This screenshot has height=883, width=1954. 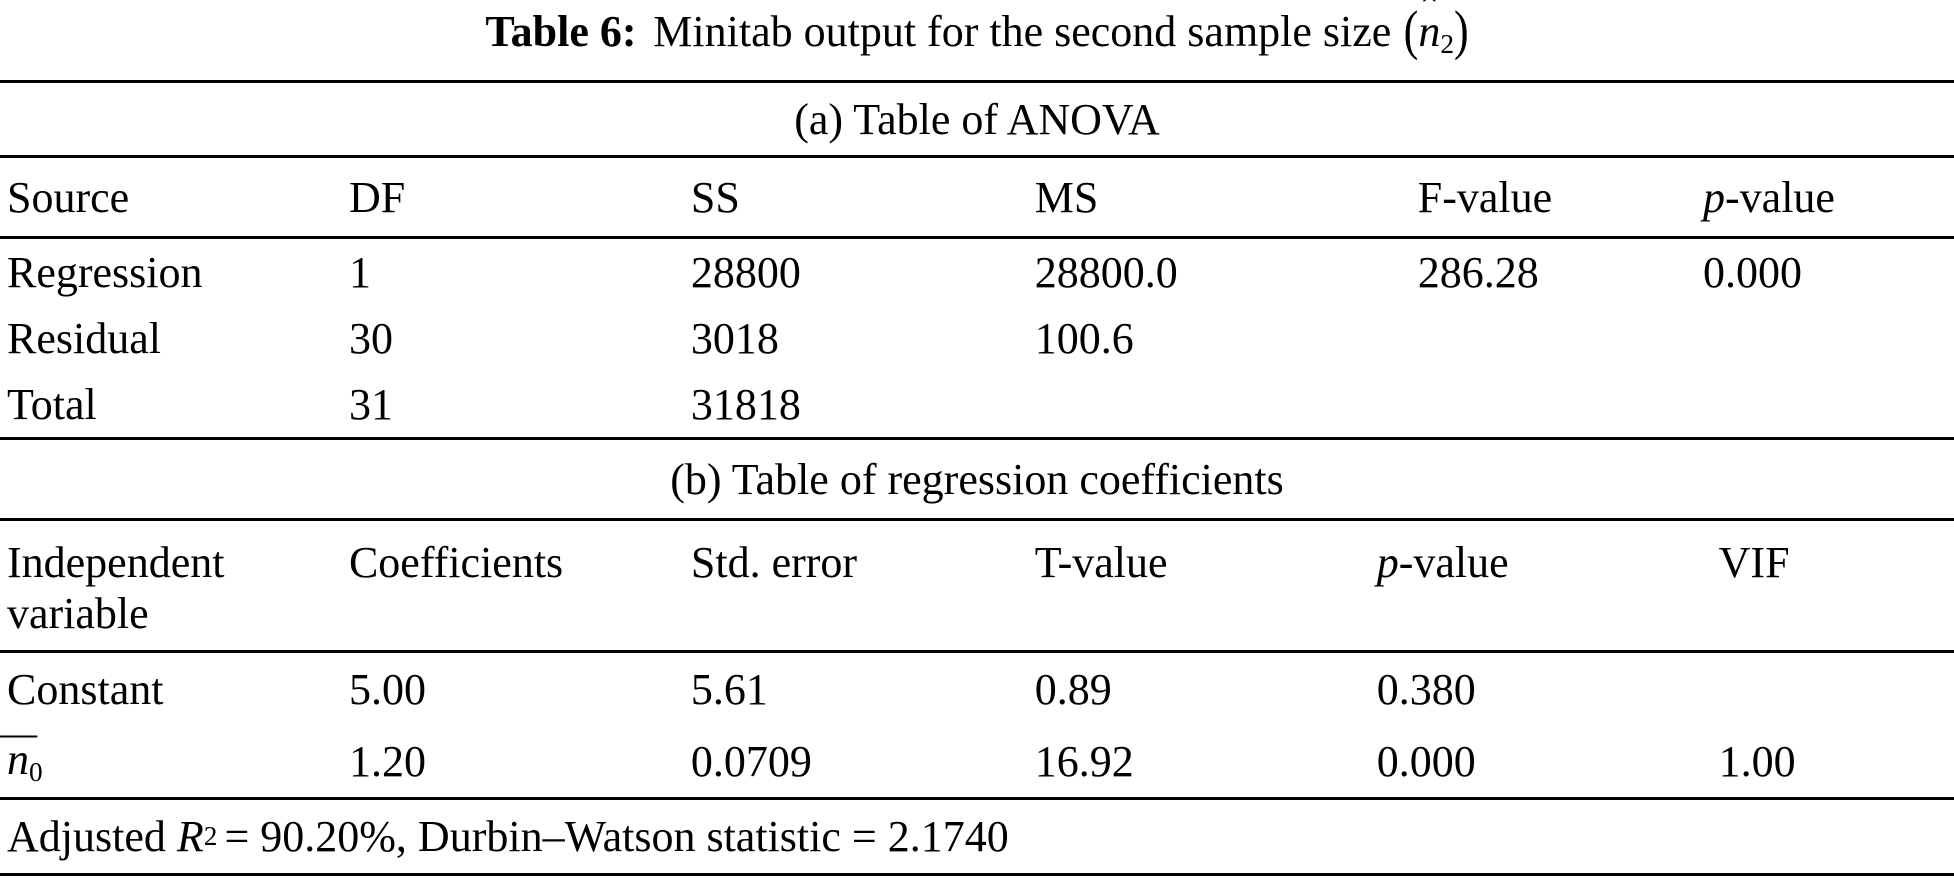 What do you see at coordinates (52, 404) in the screenshot?
I see `anova-row-label: Total` at bounding box center [52, 404].